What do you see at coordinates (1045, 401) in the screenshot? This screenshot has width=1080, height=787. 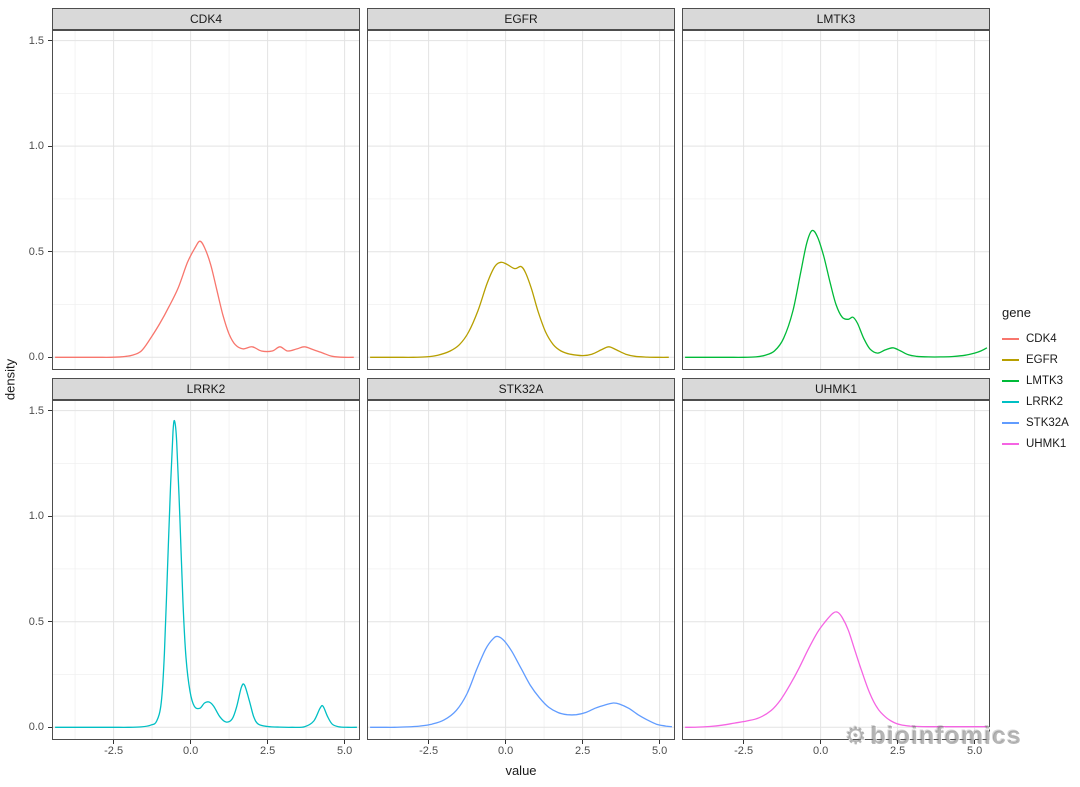 I see `legend-label: LRRK2` at bounding box center [1045, 401].